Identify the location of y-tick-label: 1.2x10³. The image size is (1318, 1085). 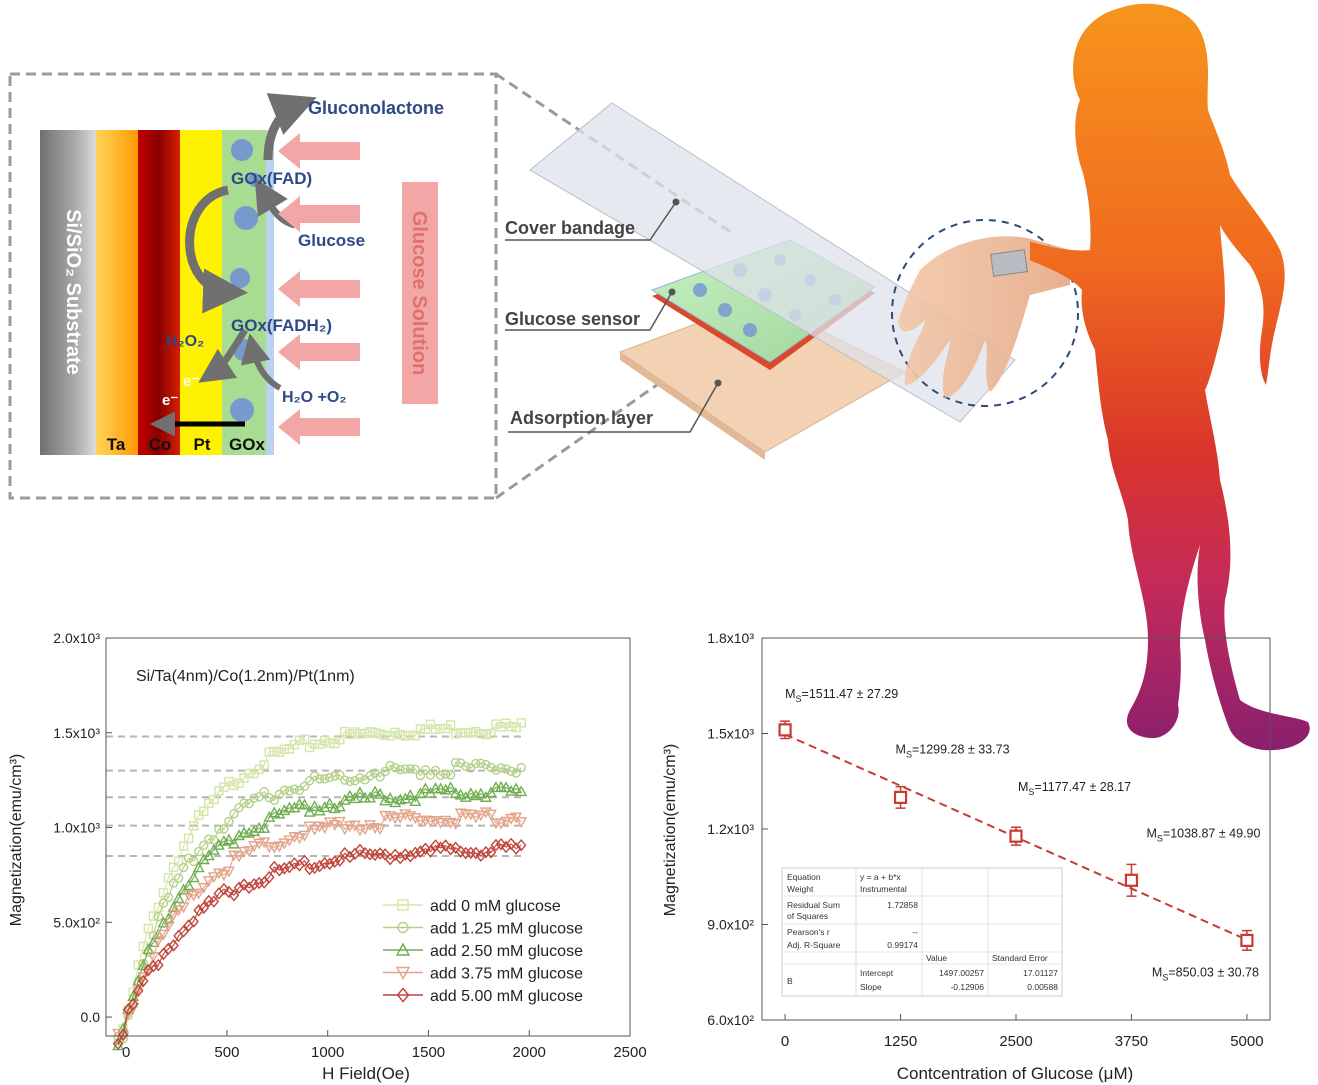
(730, 829).